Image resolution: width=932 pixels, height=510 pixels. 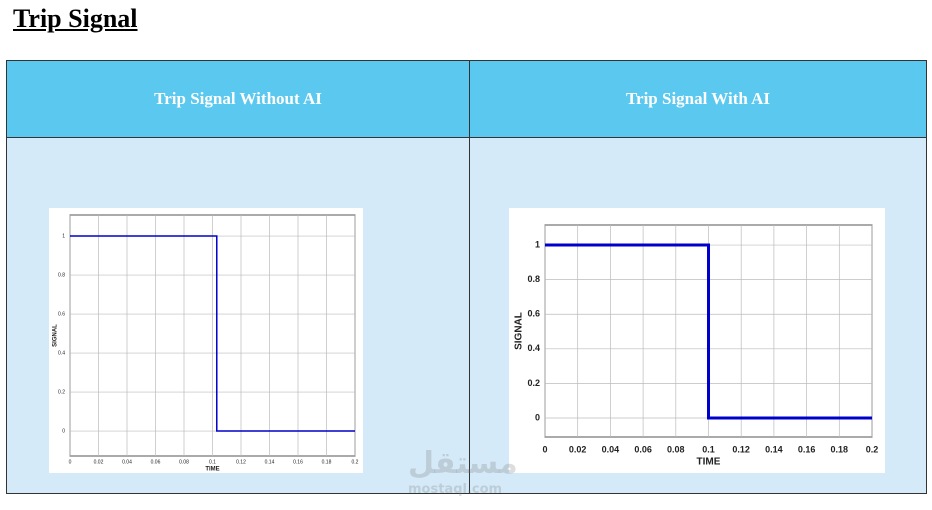 I want to click on watermark: مستقل, so click(x=463, y=463).